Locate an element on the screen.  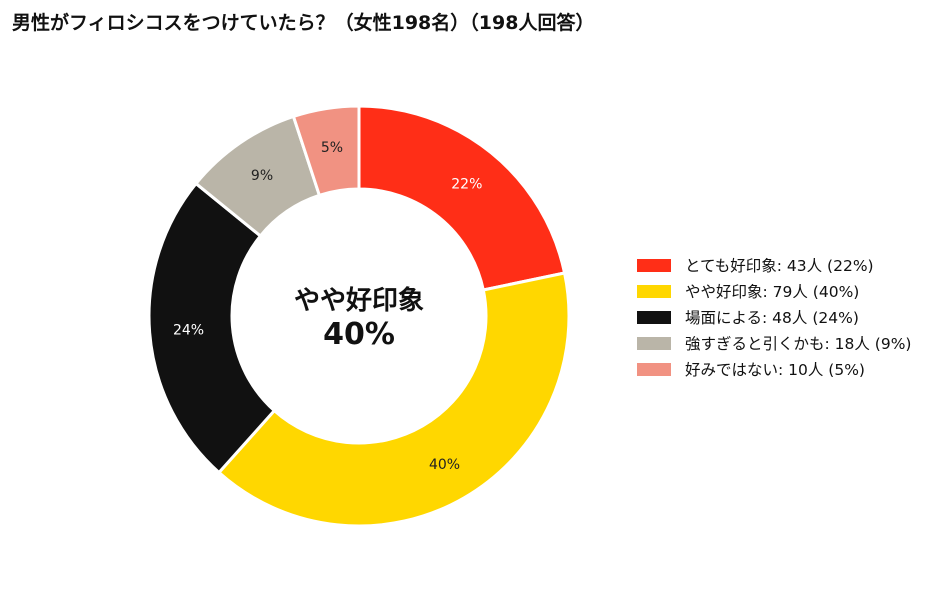
legend-label: 場面による: 48人 (24%) is located at coordinates (772, 318).